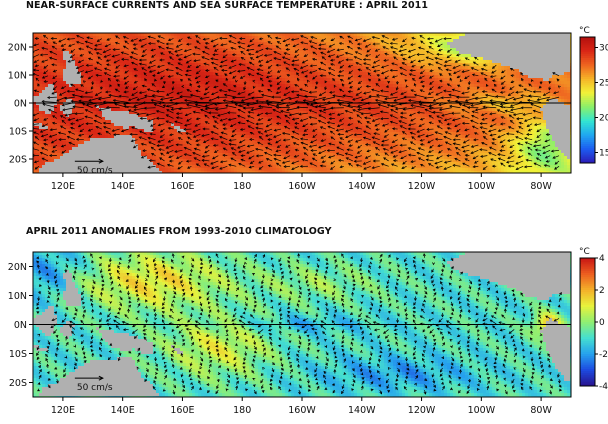 This screenshot has width=608, height=424. Describe the element at coordinates (362, 186) in the screenshot. I see `lon-tick-label: 140W` at that location.